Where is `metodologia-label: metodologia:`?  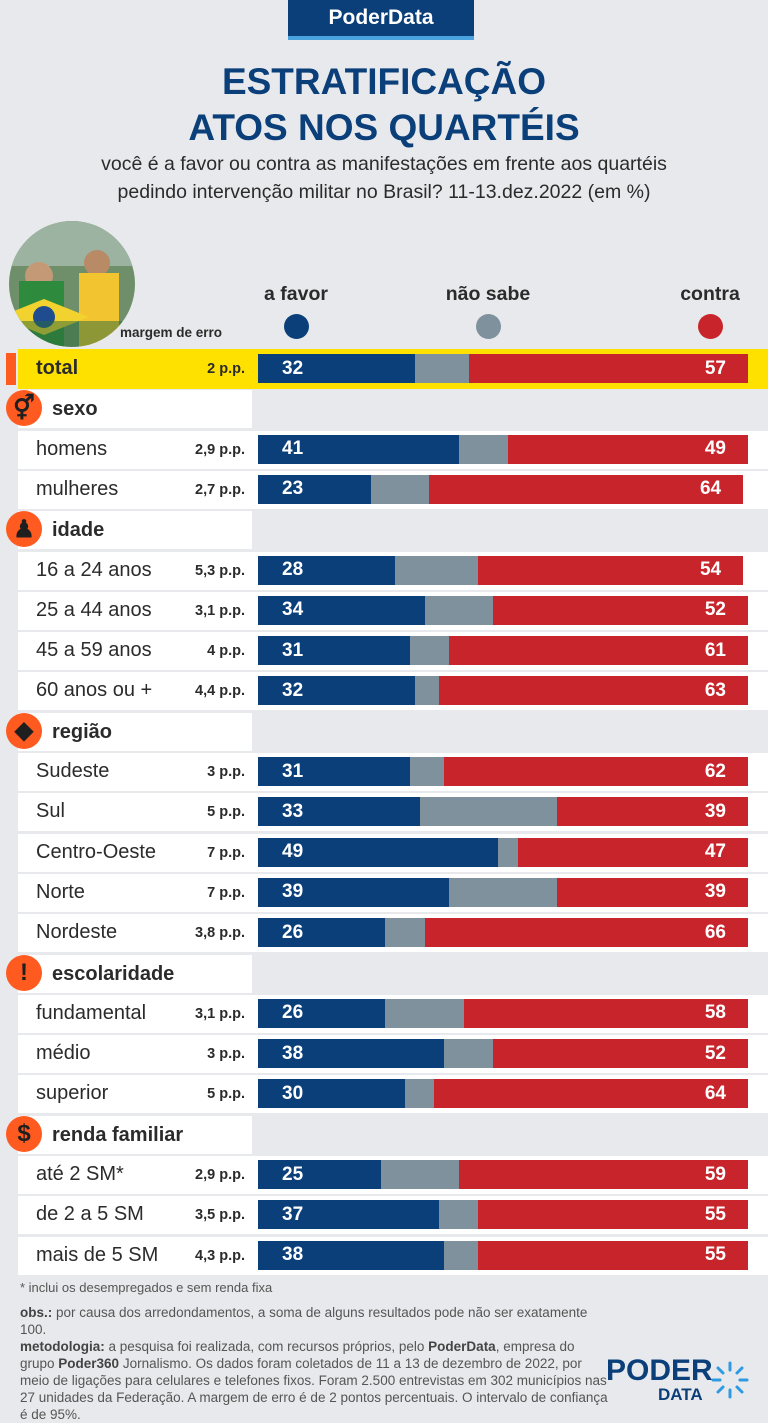 metodologia-label: metodologia: is located at coordinates (62, 1346).